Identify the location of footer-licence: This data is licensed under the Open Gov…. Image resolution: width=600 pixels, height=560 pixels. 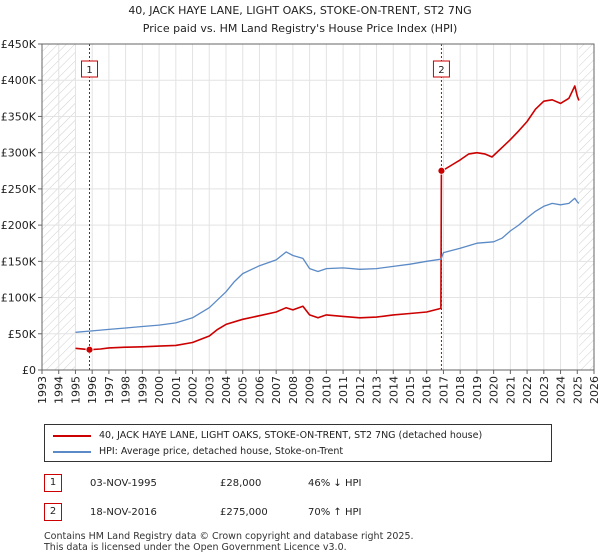
(195, 547).